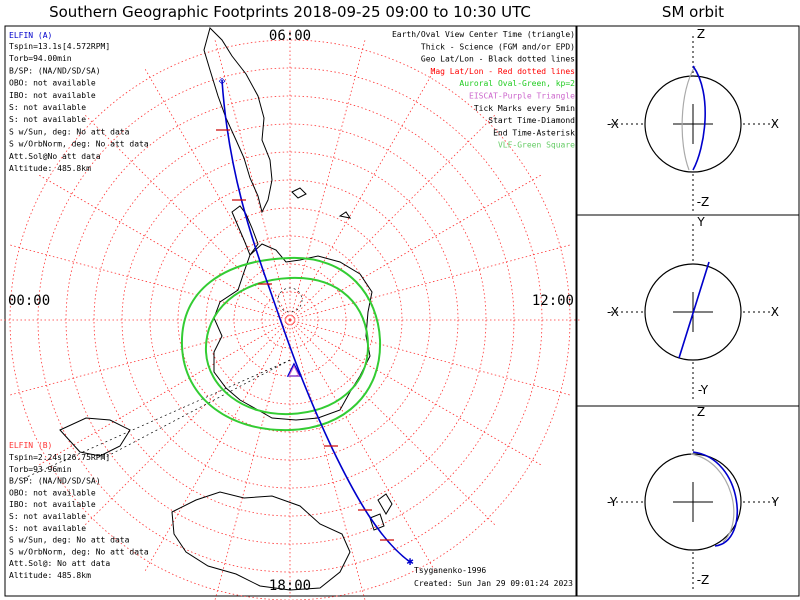 Image resolution: width=800 pixels, height=600 pixels. Describe the element at coordinates (290, 586) in the screenshot. I see `hour-label-bottom: 18:00` at that location.